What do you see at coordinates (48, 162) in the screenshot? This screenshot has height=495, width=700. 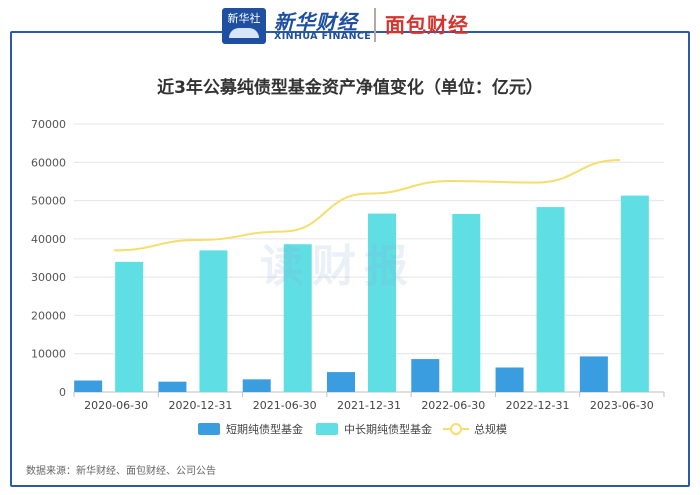 I see `y-tick-label: 60000` at bounding box center [48, 162].